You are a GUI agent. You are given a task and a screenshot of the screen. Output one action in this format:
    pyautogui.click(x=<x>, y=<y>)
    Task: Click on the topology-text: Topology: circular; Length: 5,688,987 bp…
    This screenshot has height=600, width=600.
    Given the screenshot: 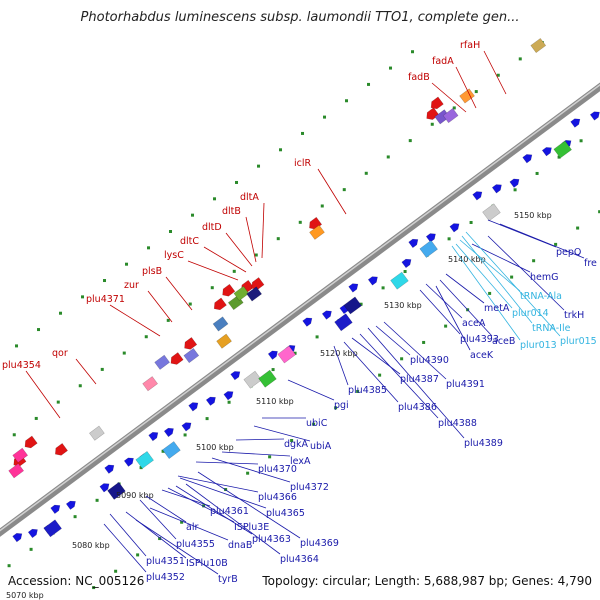 What is the action you would take?
    pyautogui.click(x=427, y=581)
    